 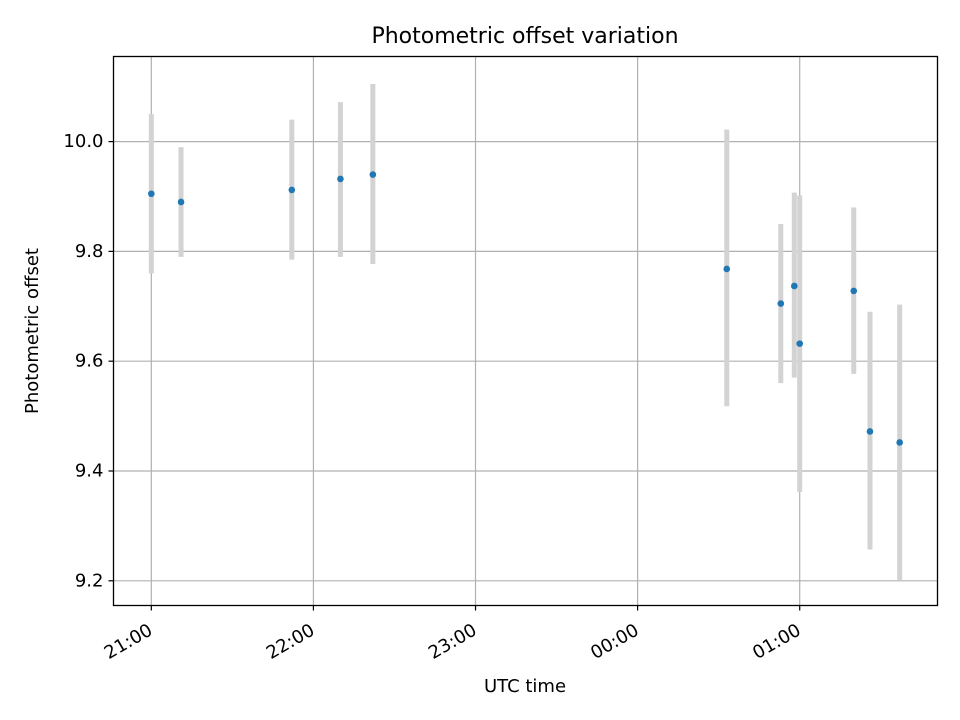 I want to click on y-tick-label: 9.6, so click(x=89, y=361).